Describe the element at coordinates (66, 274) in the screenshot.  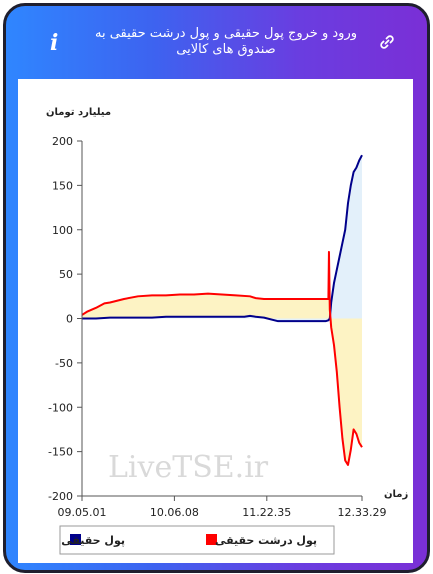
I see `y-tick-label: 50` at that location.